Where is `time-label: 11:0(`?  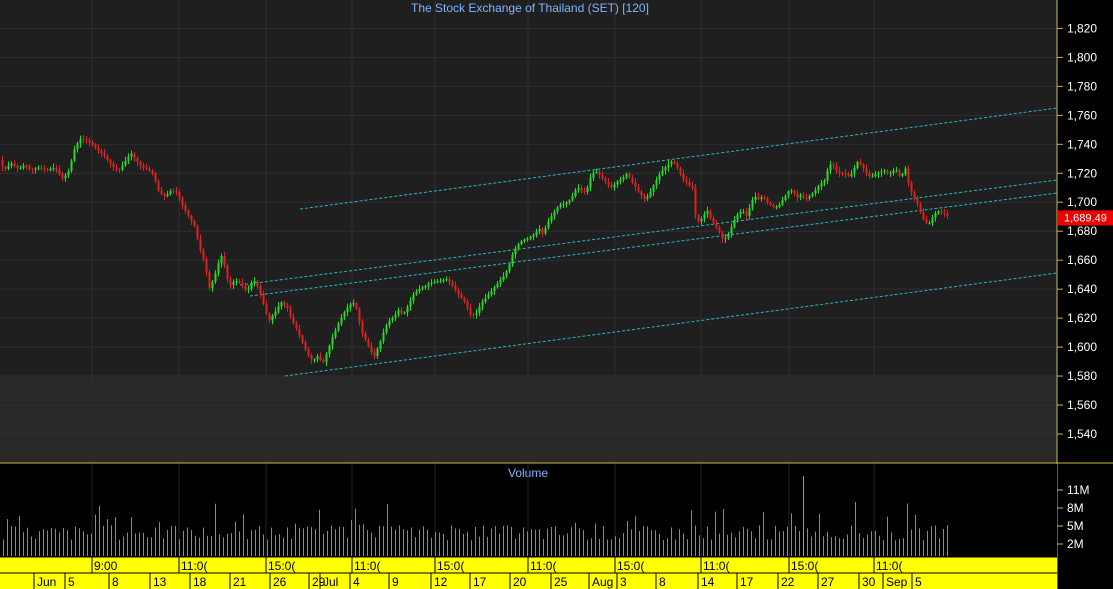
time-label: 11:0( is located at coordinates (716, 566).